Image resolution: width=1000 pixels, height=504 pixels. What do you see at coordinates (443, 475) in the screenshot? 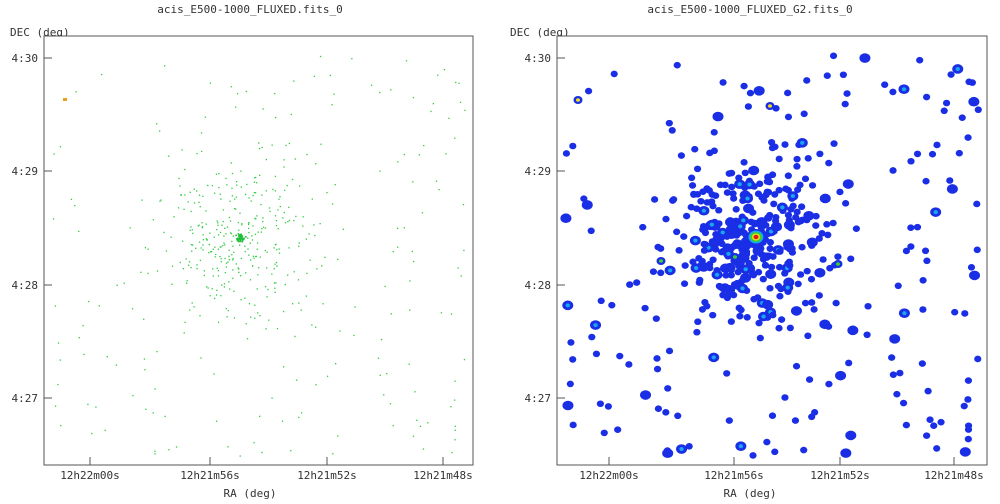
I see `x-tick-label: 12h21m48s` at bounding box center [443, 475].